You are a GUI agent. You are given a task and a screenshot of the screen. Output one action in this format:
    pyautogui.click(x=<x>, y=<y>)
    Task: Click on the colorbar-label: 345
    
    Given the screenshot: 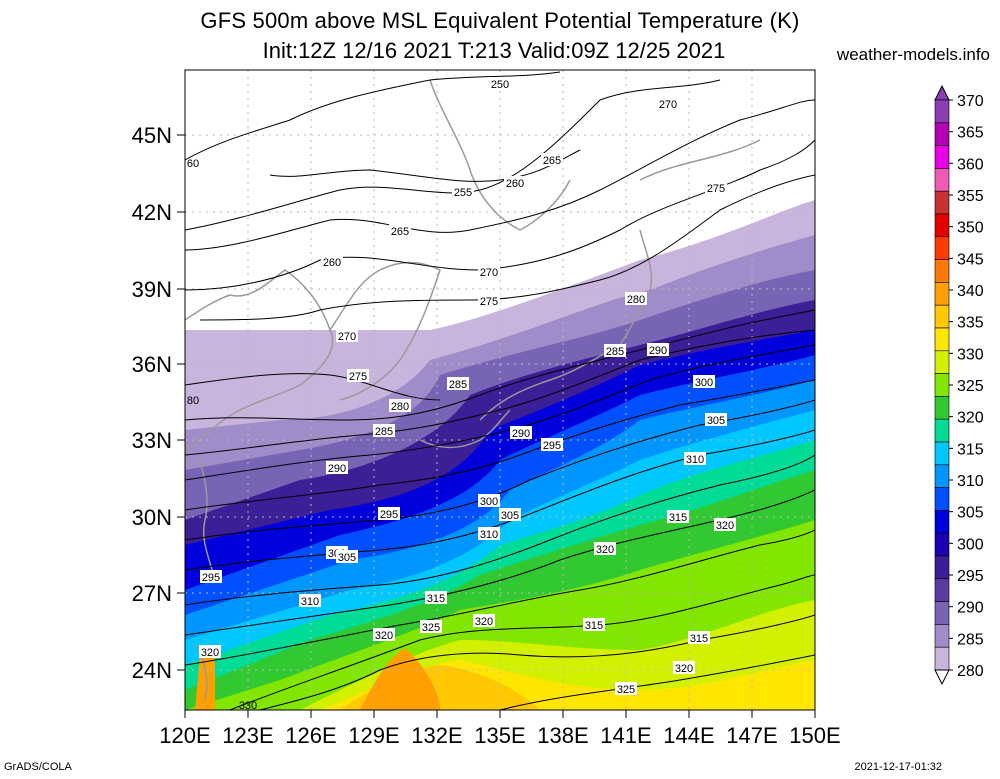 What is the action you would take?
    pyautogui.click(x=970, y=259)
    